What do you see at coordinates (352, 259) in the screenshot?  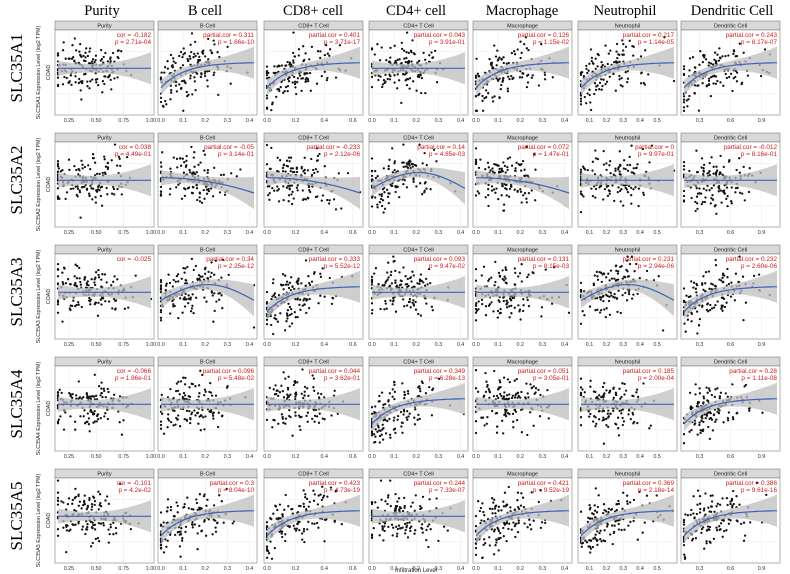 I see `correlation-value: 0.333` at bounding box center [352, 259].